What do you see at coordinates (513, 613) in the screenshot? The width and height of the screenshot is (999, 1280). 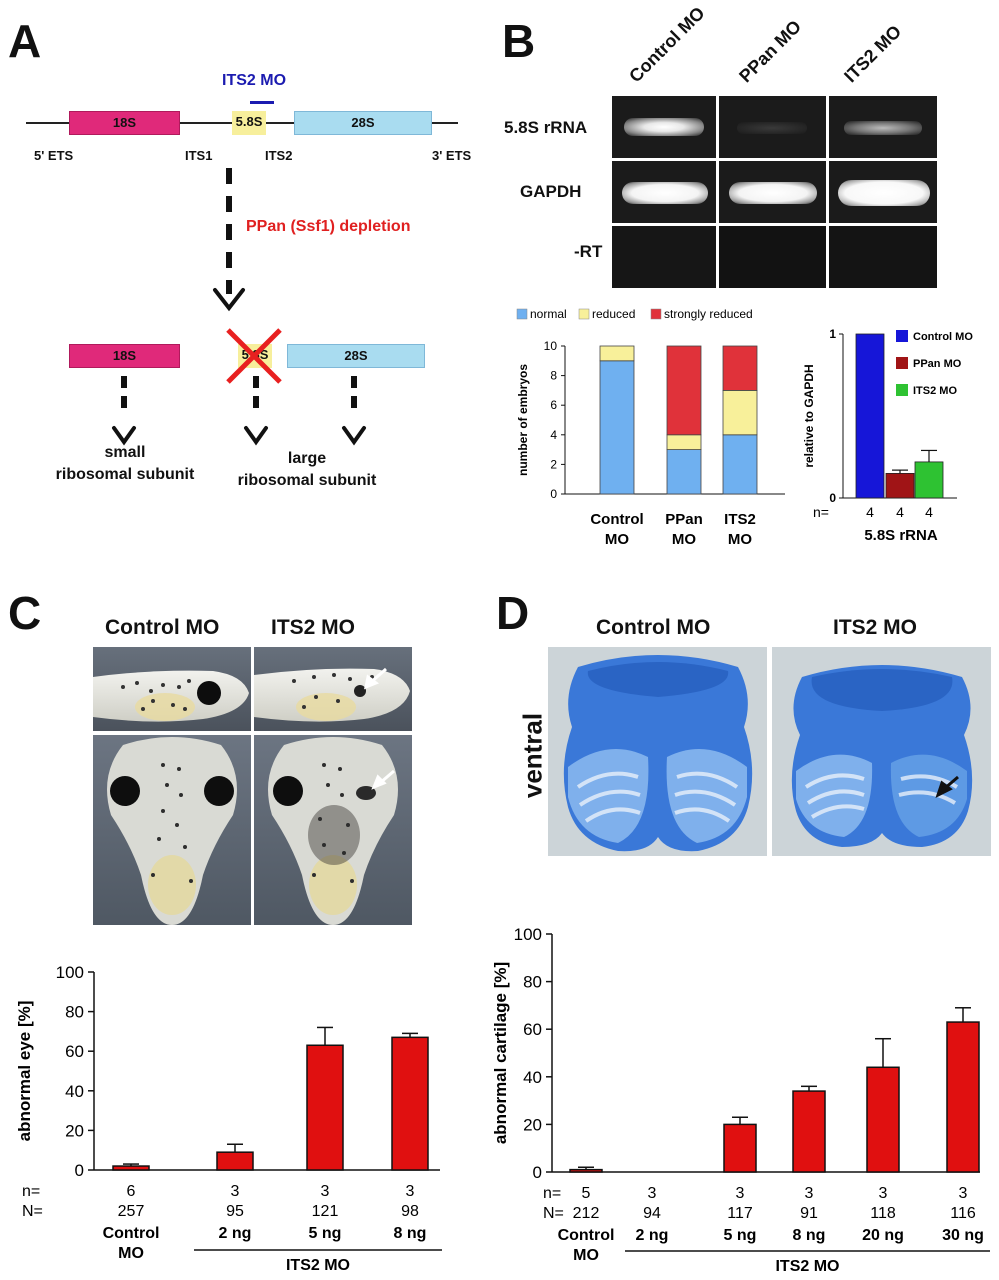 I see `panel-letter-d: D` at bounding box center [513, 613].